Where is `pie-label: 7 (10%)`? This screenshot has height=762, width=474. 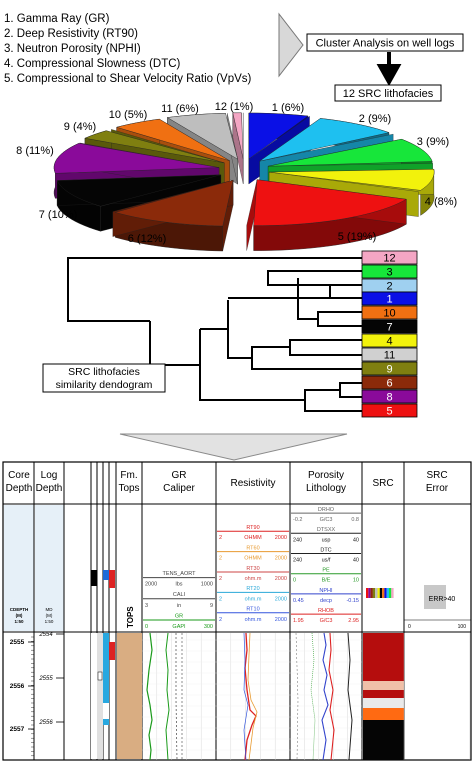
pie-label: 7 (10%) is located at coordinates (58, 215).